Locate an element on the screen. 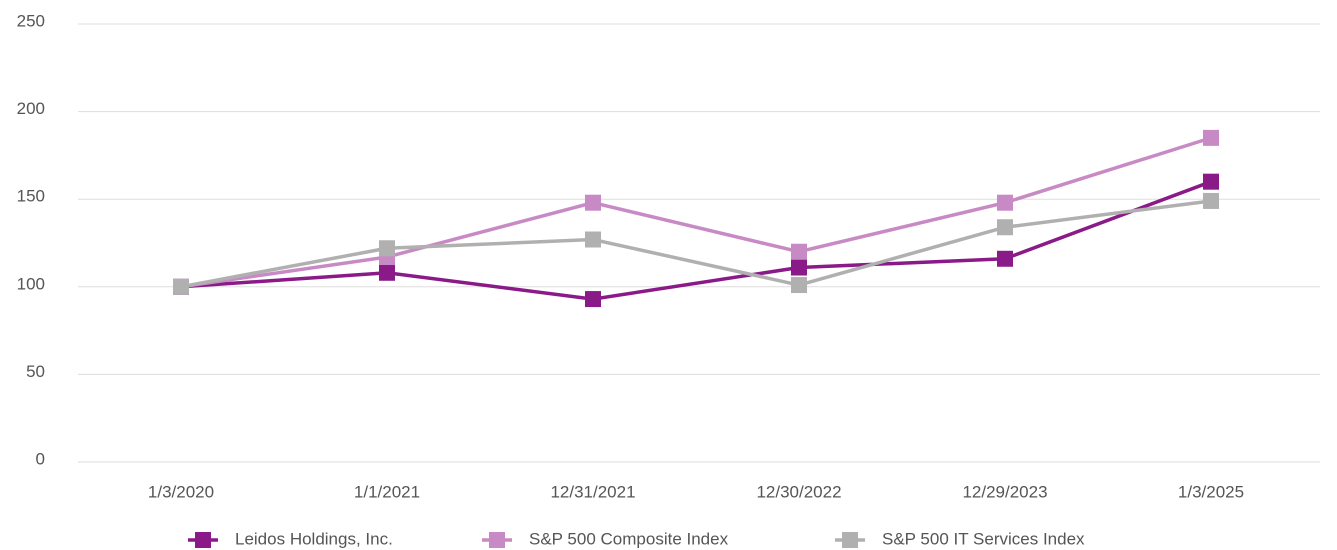 Image resolution: width=1337 pixels, height=550 pixels. legend-label: S&P 500 IT Services Index is located at coordinates (983, 538).